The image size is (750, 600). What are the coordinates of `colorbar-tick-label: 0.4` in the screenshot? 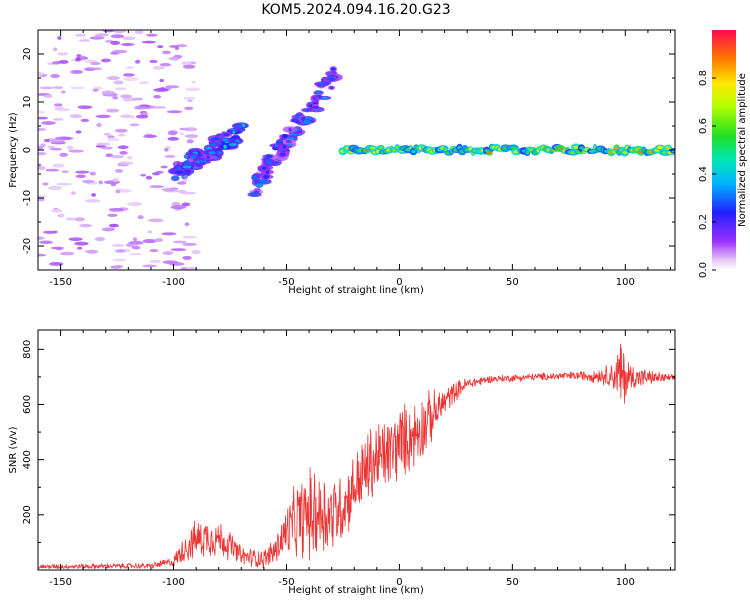 It's located at (703, 174).